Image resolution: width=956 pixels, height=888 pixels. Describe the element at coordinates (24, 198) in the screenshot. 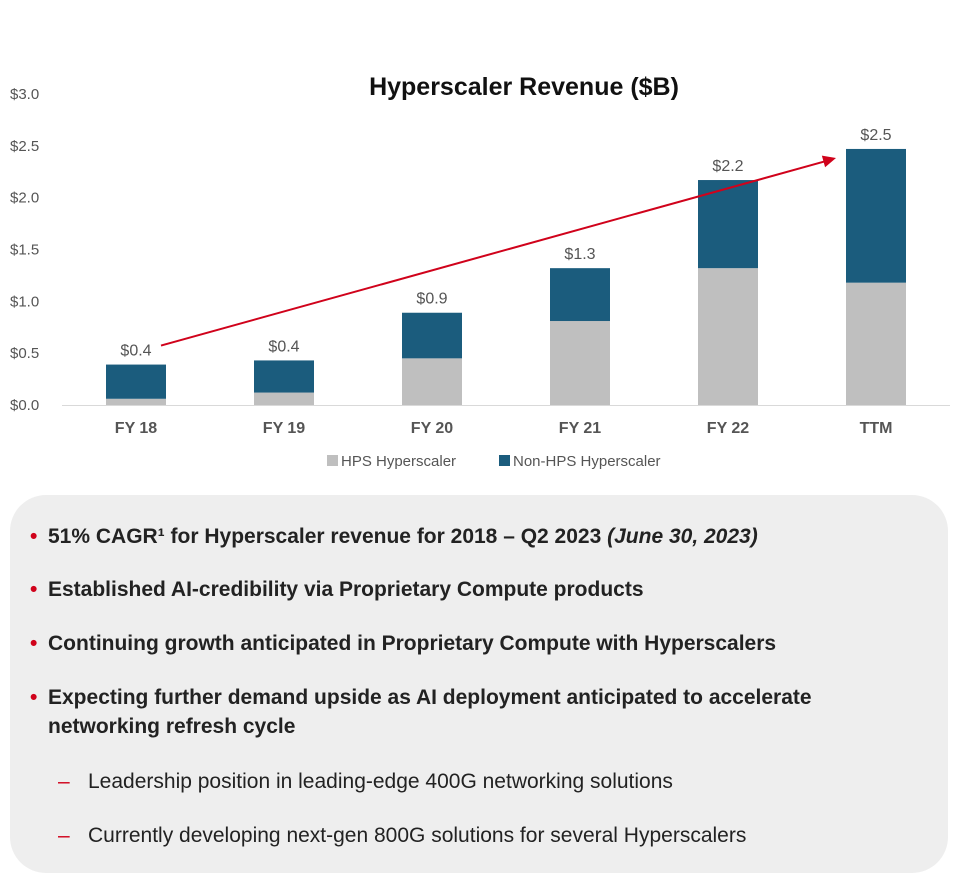

I see `y-tick-label: $2.0` at that location.